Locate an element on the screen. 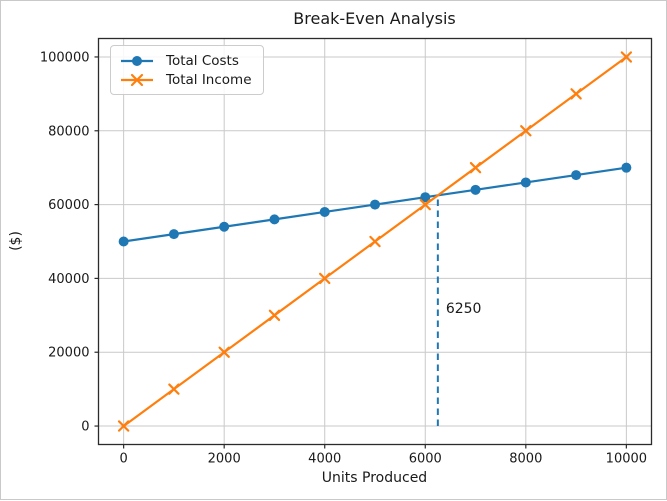 The width and height of the screenshot is (667, 501). break-even-annotation: 6250 is located at coordinates (464, 309).